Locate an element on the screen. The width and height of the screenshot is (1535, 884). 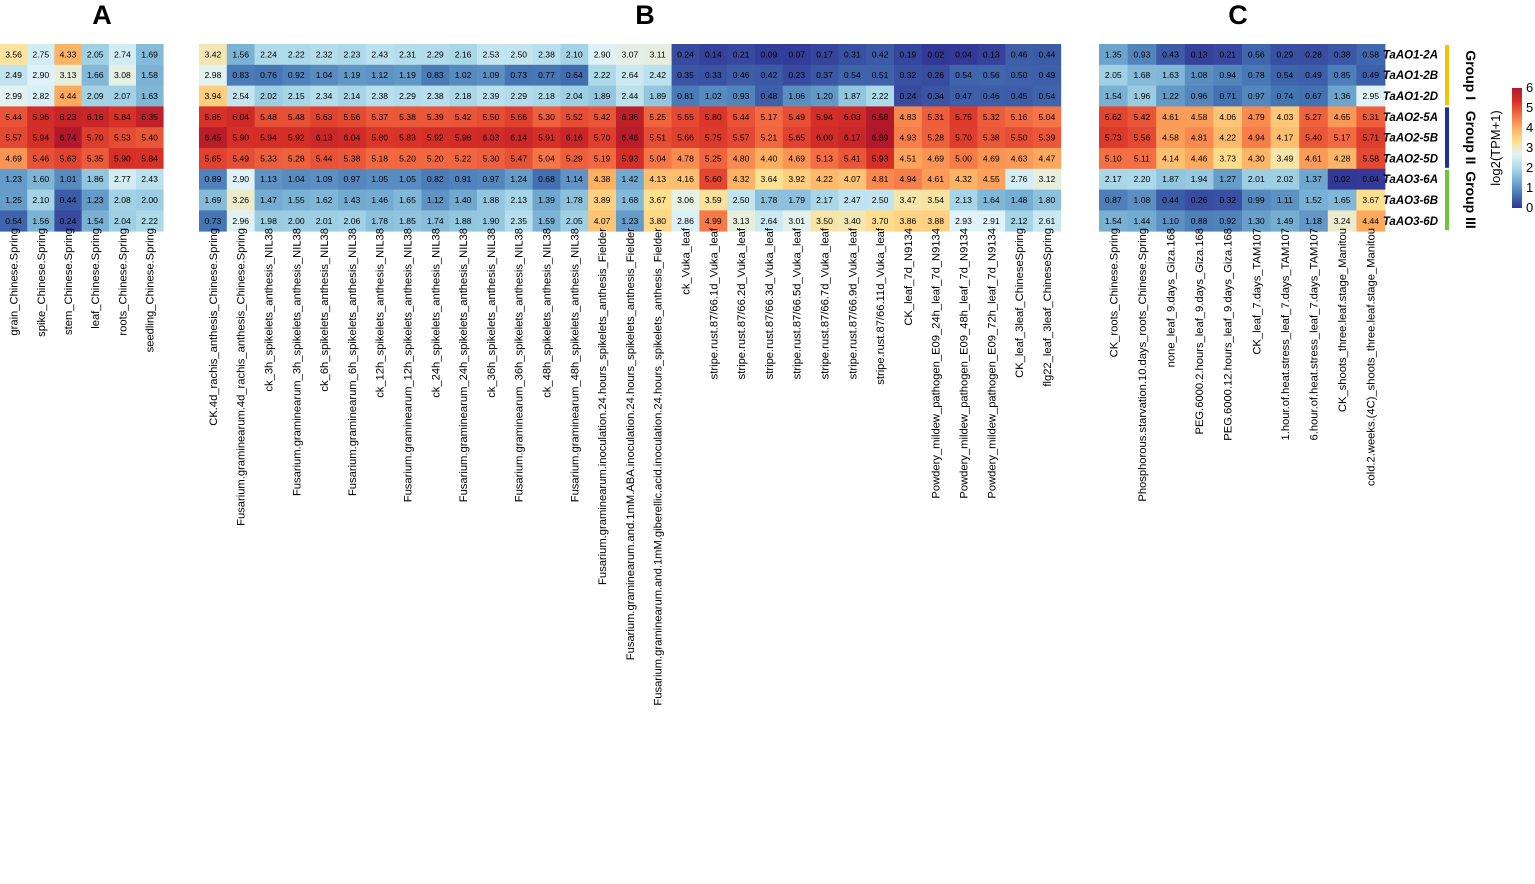
cell-value-label: 1.09 is located at coordinates (491, 75).